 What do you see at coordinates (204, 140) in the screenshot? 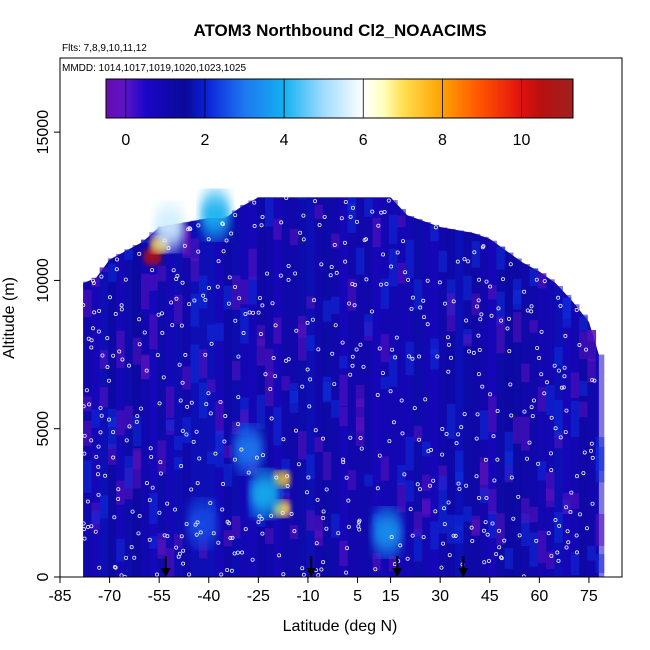
I see `colorbar-tick-label: 2` at bounding box center [204, 140].